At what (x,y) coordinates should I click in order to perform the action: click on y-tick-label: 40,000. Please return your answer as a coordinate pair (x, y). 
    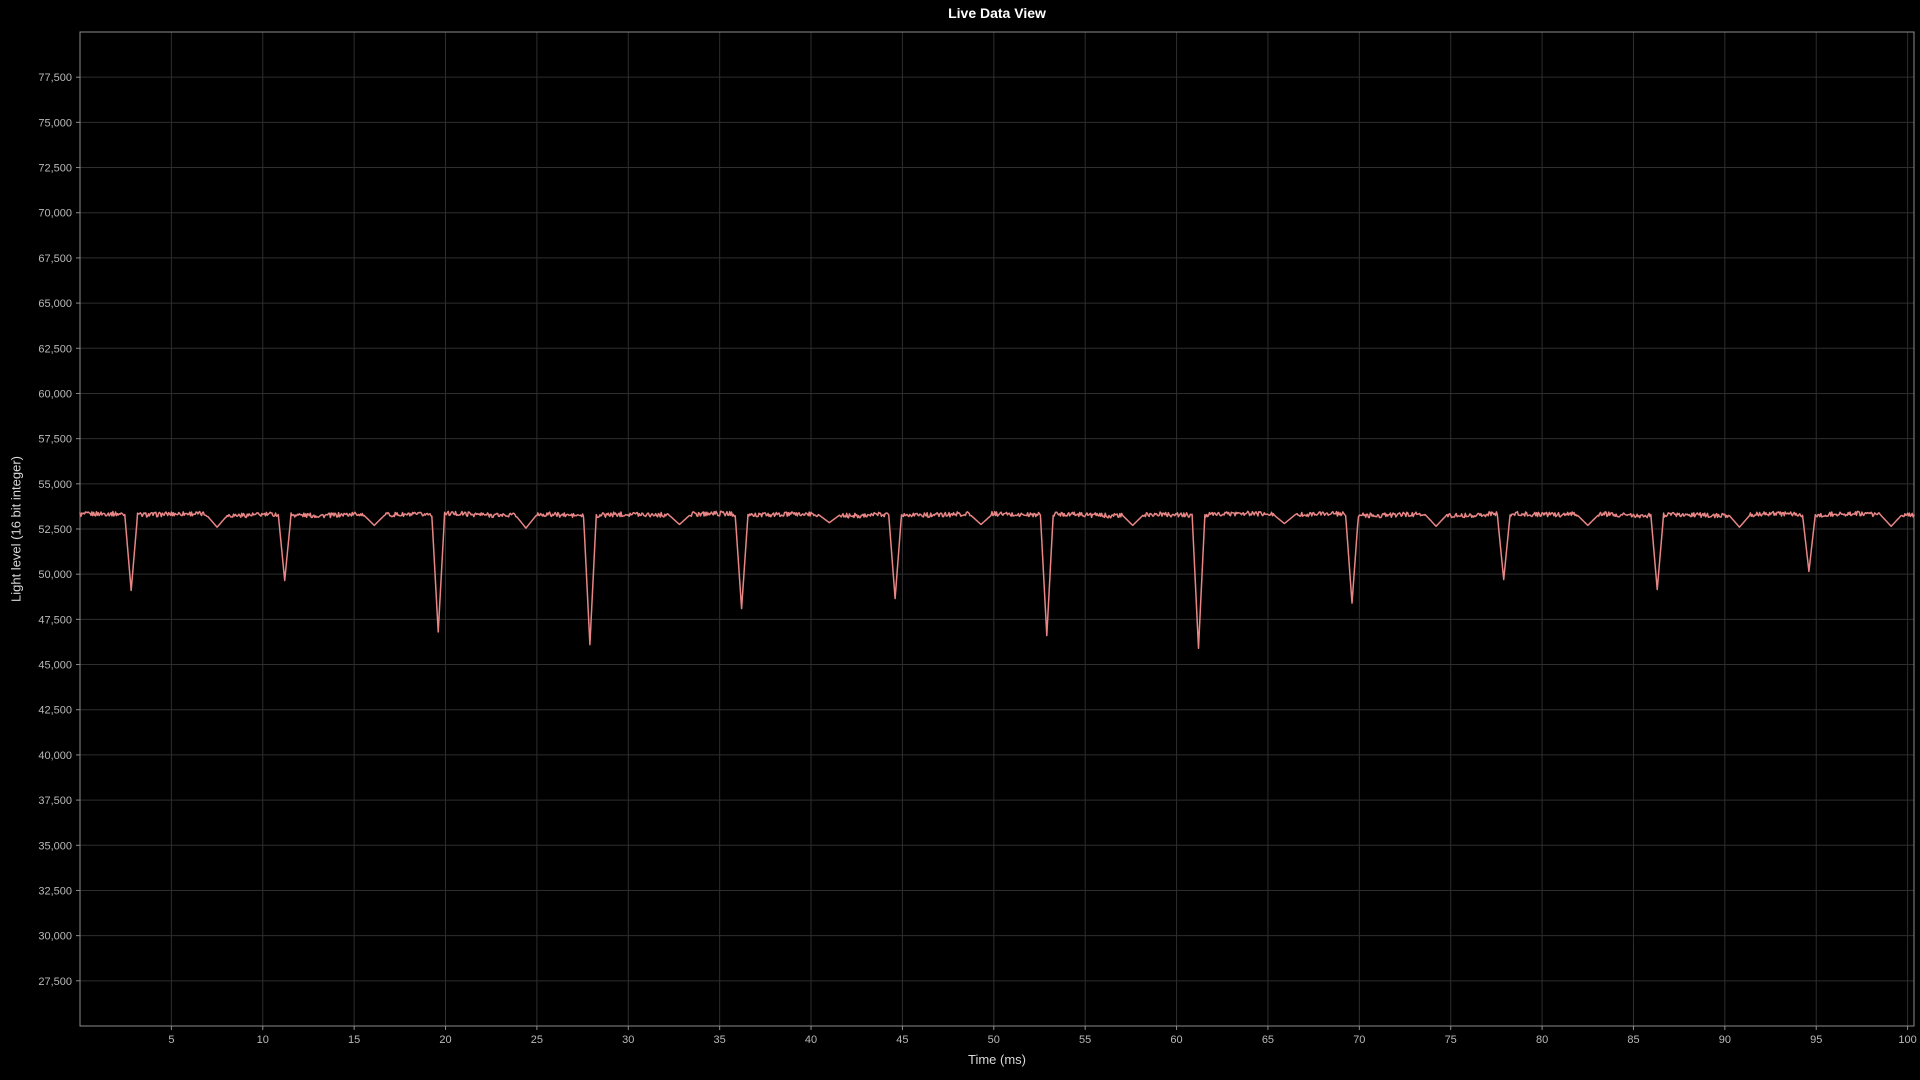
    Looking at the image, I should click on (55, 756).